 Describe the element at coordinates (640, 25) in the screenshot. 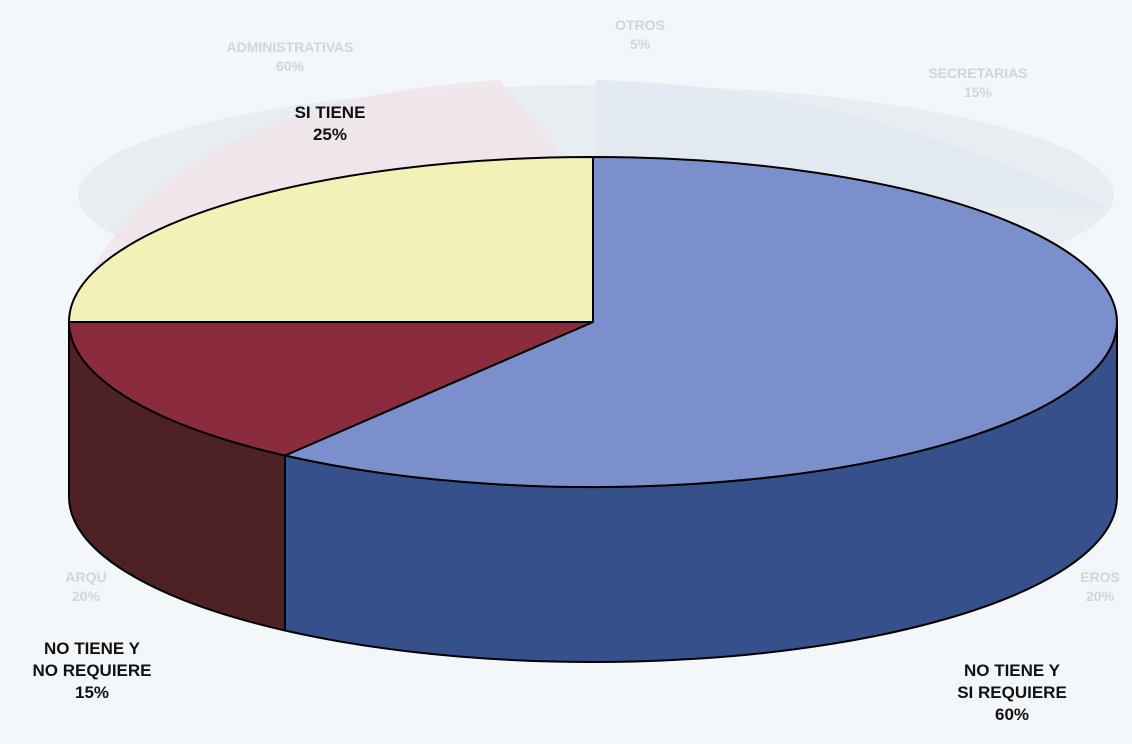

I see `ghost-label-line: OTROS` at that location.